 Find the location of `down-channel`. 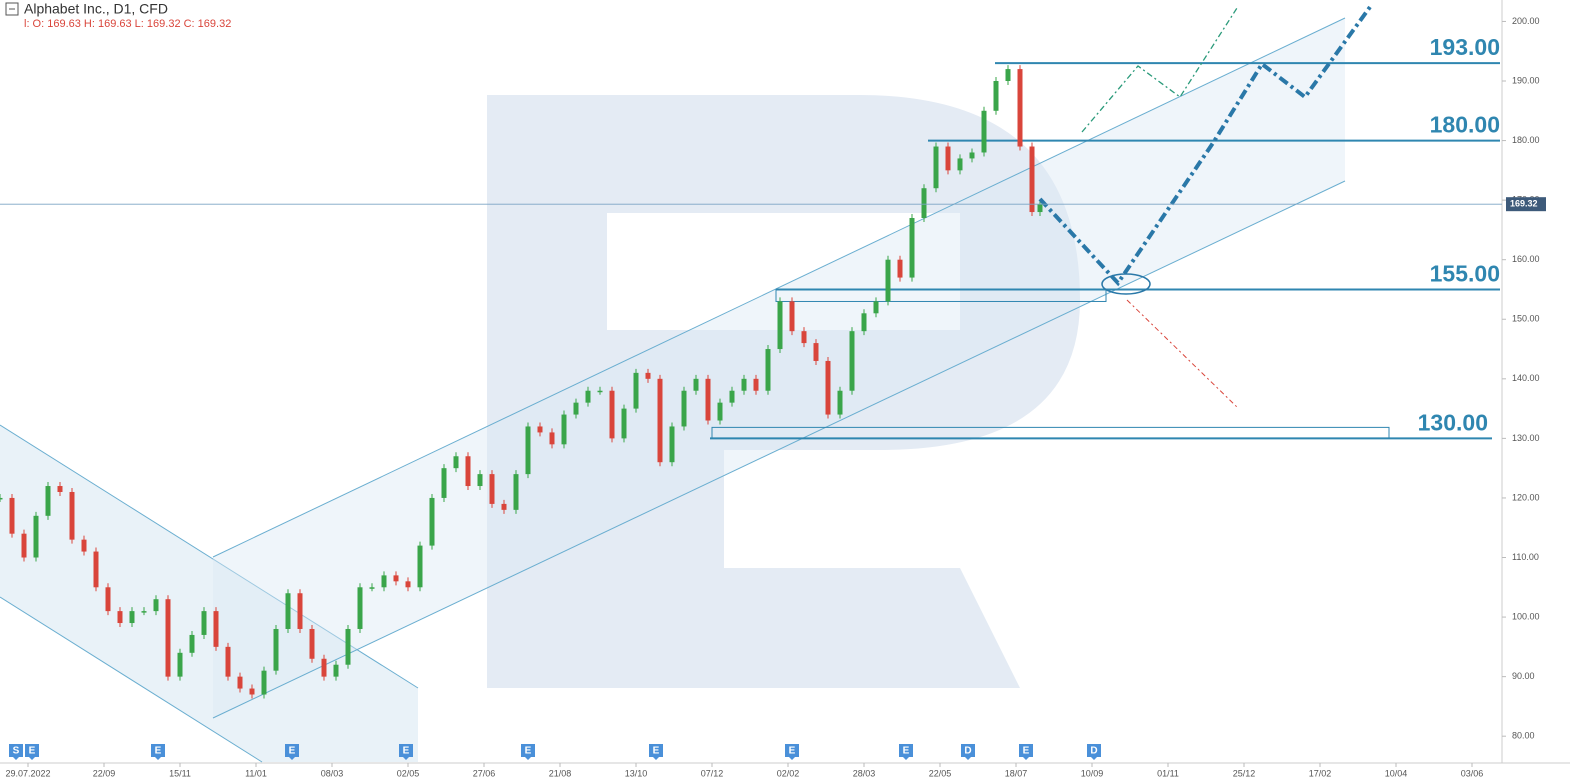

down-channel is located at coordinates (209, 593).